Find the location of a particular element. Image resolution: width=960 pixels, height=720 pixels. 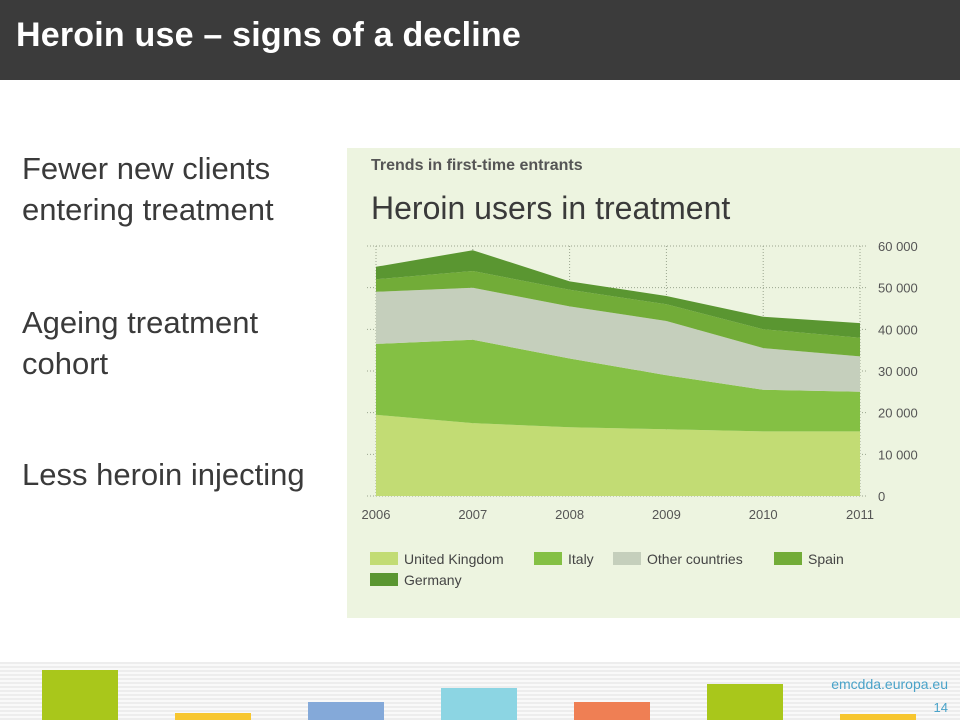

legend-label: Germany is located at coordinates (433, 580).